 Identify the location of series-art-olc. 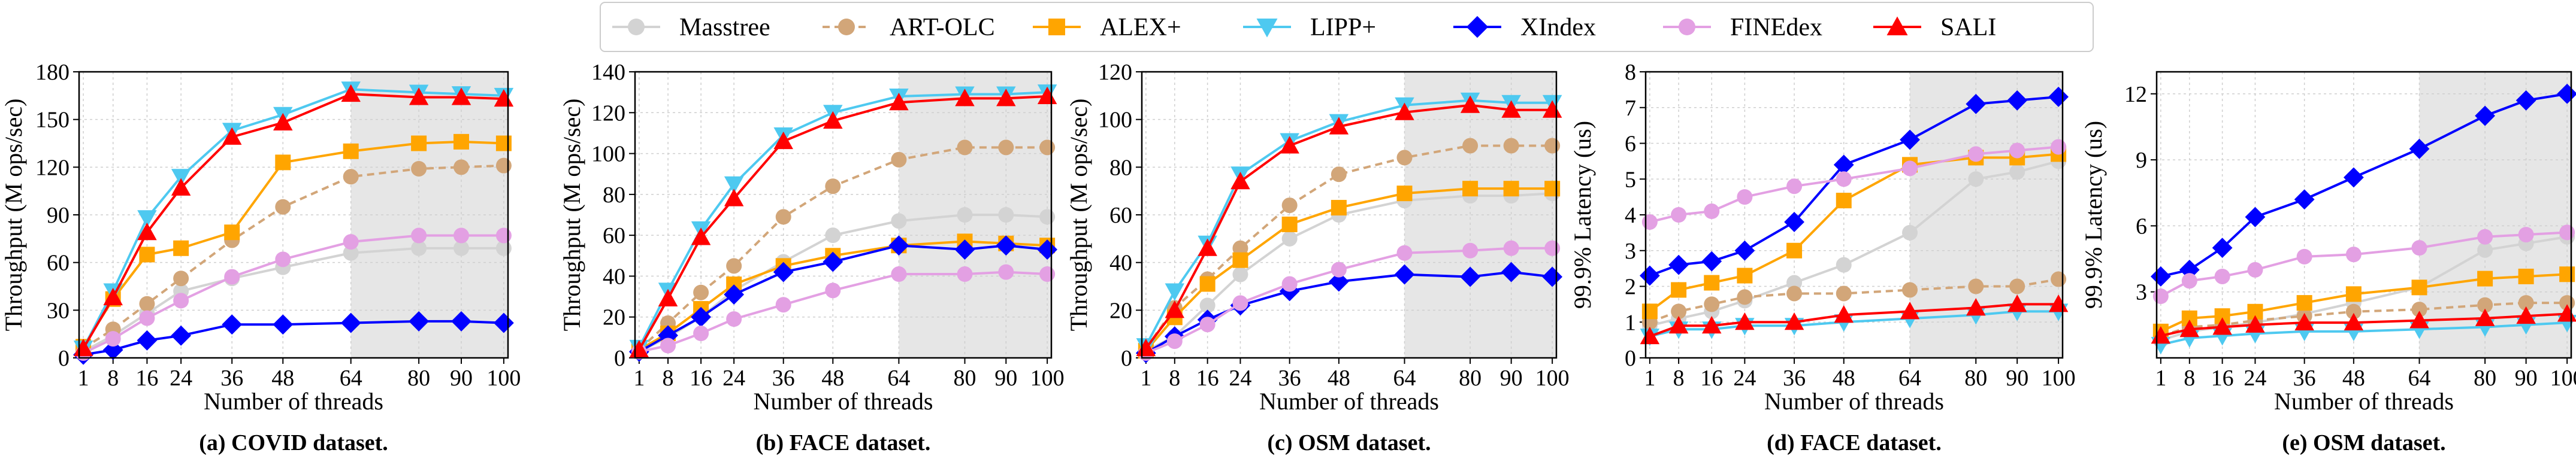
(1854, 300).